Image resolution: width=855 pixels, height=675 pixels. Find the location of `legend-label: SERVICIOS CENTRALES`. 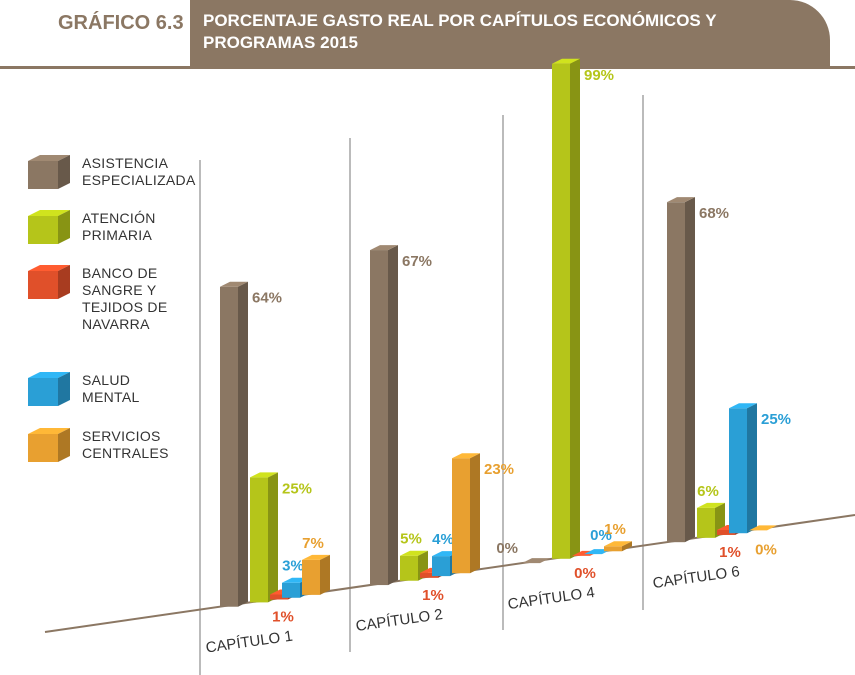

legend-label: SERVICIOS CENTRALES is located at coordinates (125, 444).